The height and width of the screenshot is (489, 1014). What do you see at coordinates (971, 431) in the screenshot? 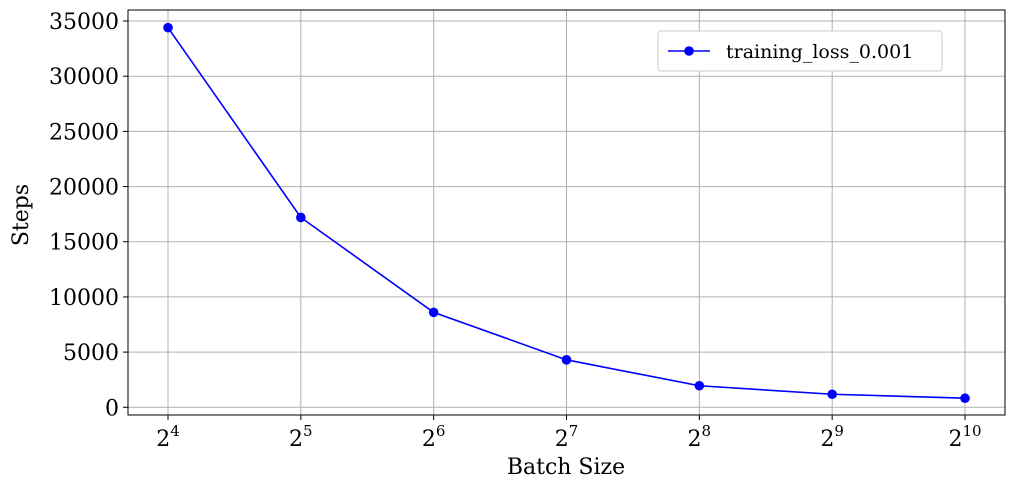
I see `x-tick-exponent: 10` at bounding box center [971, 431].